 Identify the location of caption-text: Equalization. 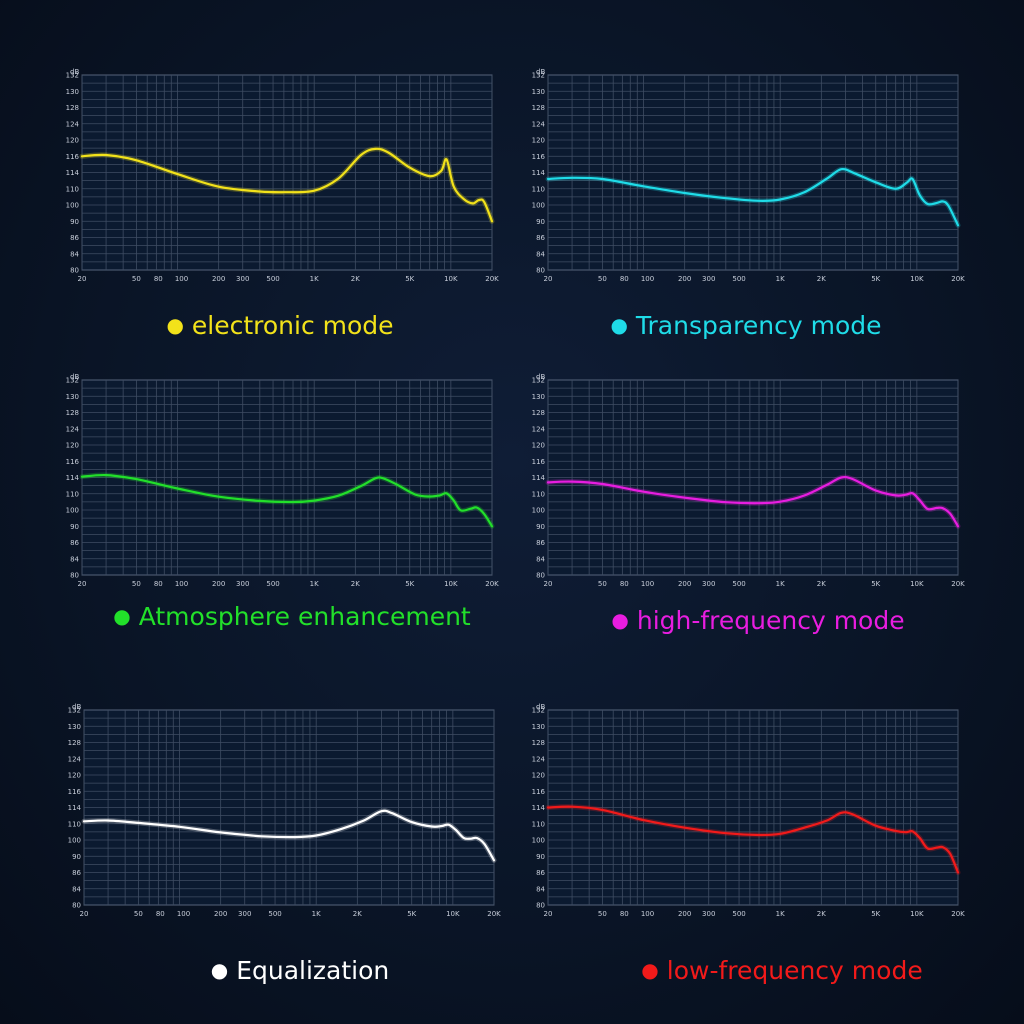
(313, 970).